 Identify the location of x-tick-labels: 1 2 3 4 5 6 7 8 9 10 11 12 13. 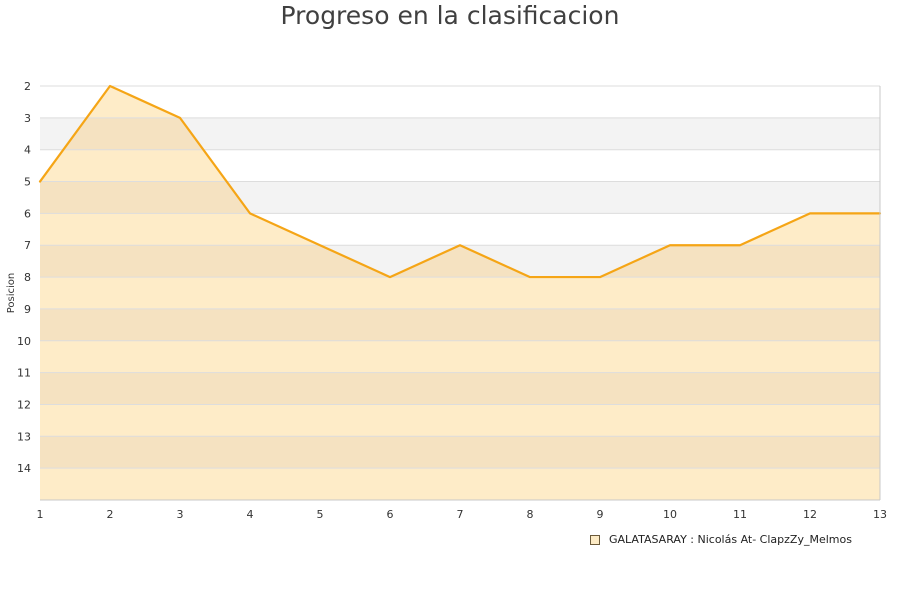
(462, 514).